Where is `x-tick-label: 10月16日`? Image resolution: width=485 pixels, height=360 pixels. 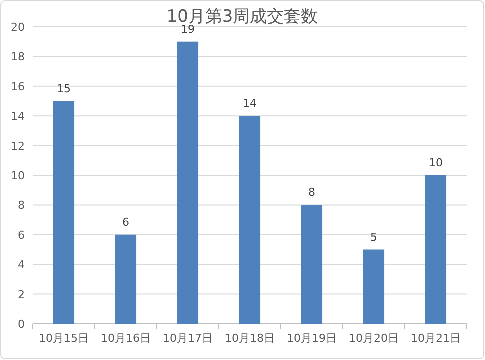
x-tick-label: 10月16日 is located at coordinates (126, 338).